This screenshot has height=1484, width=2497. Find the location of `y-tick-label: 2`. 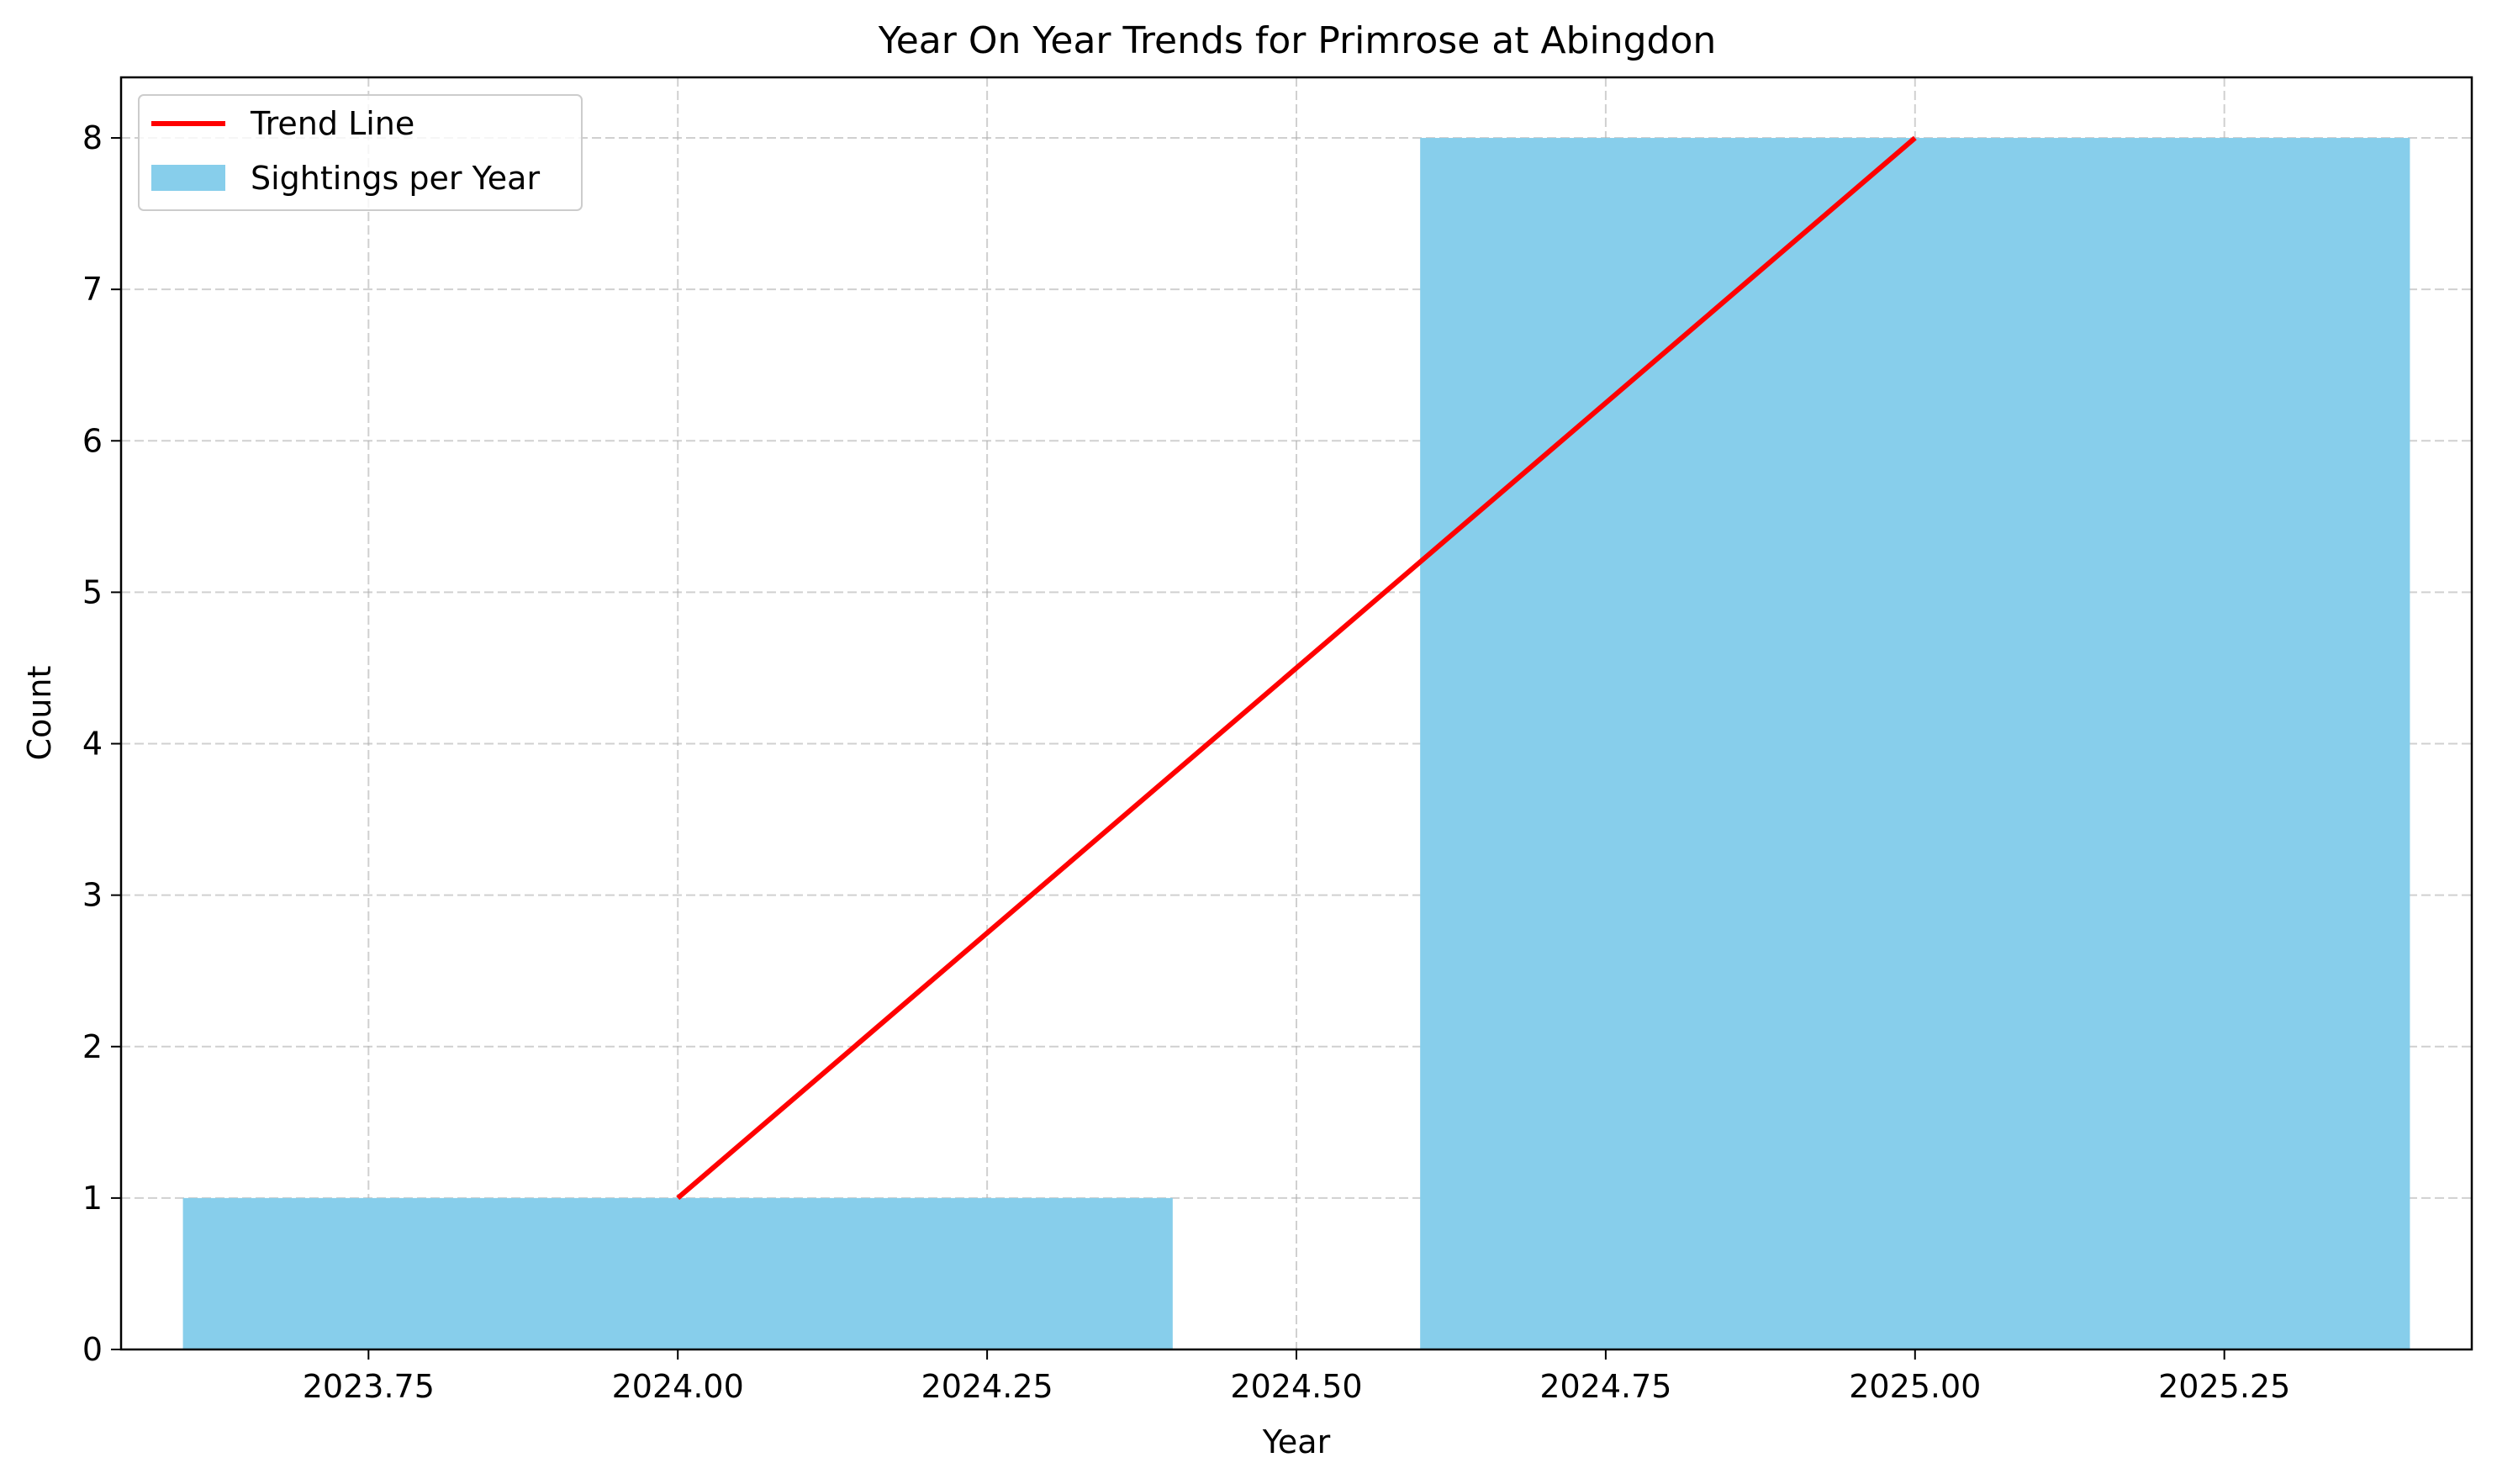

y-tick-label: 2 is located at coordinates (92, 1046).